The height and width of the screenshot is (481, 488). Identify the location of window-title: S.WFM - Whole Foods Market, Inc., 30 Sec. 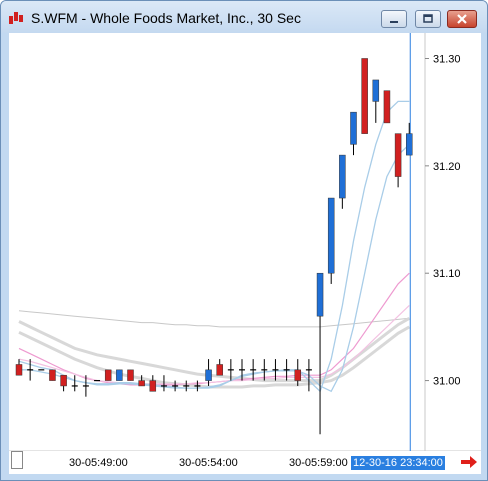
(166, 18).